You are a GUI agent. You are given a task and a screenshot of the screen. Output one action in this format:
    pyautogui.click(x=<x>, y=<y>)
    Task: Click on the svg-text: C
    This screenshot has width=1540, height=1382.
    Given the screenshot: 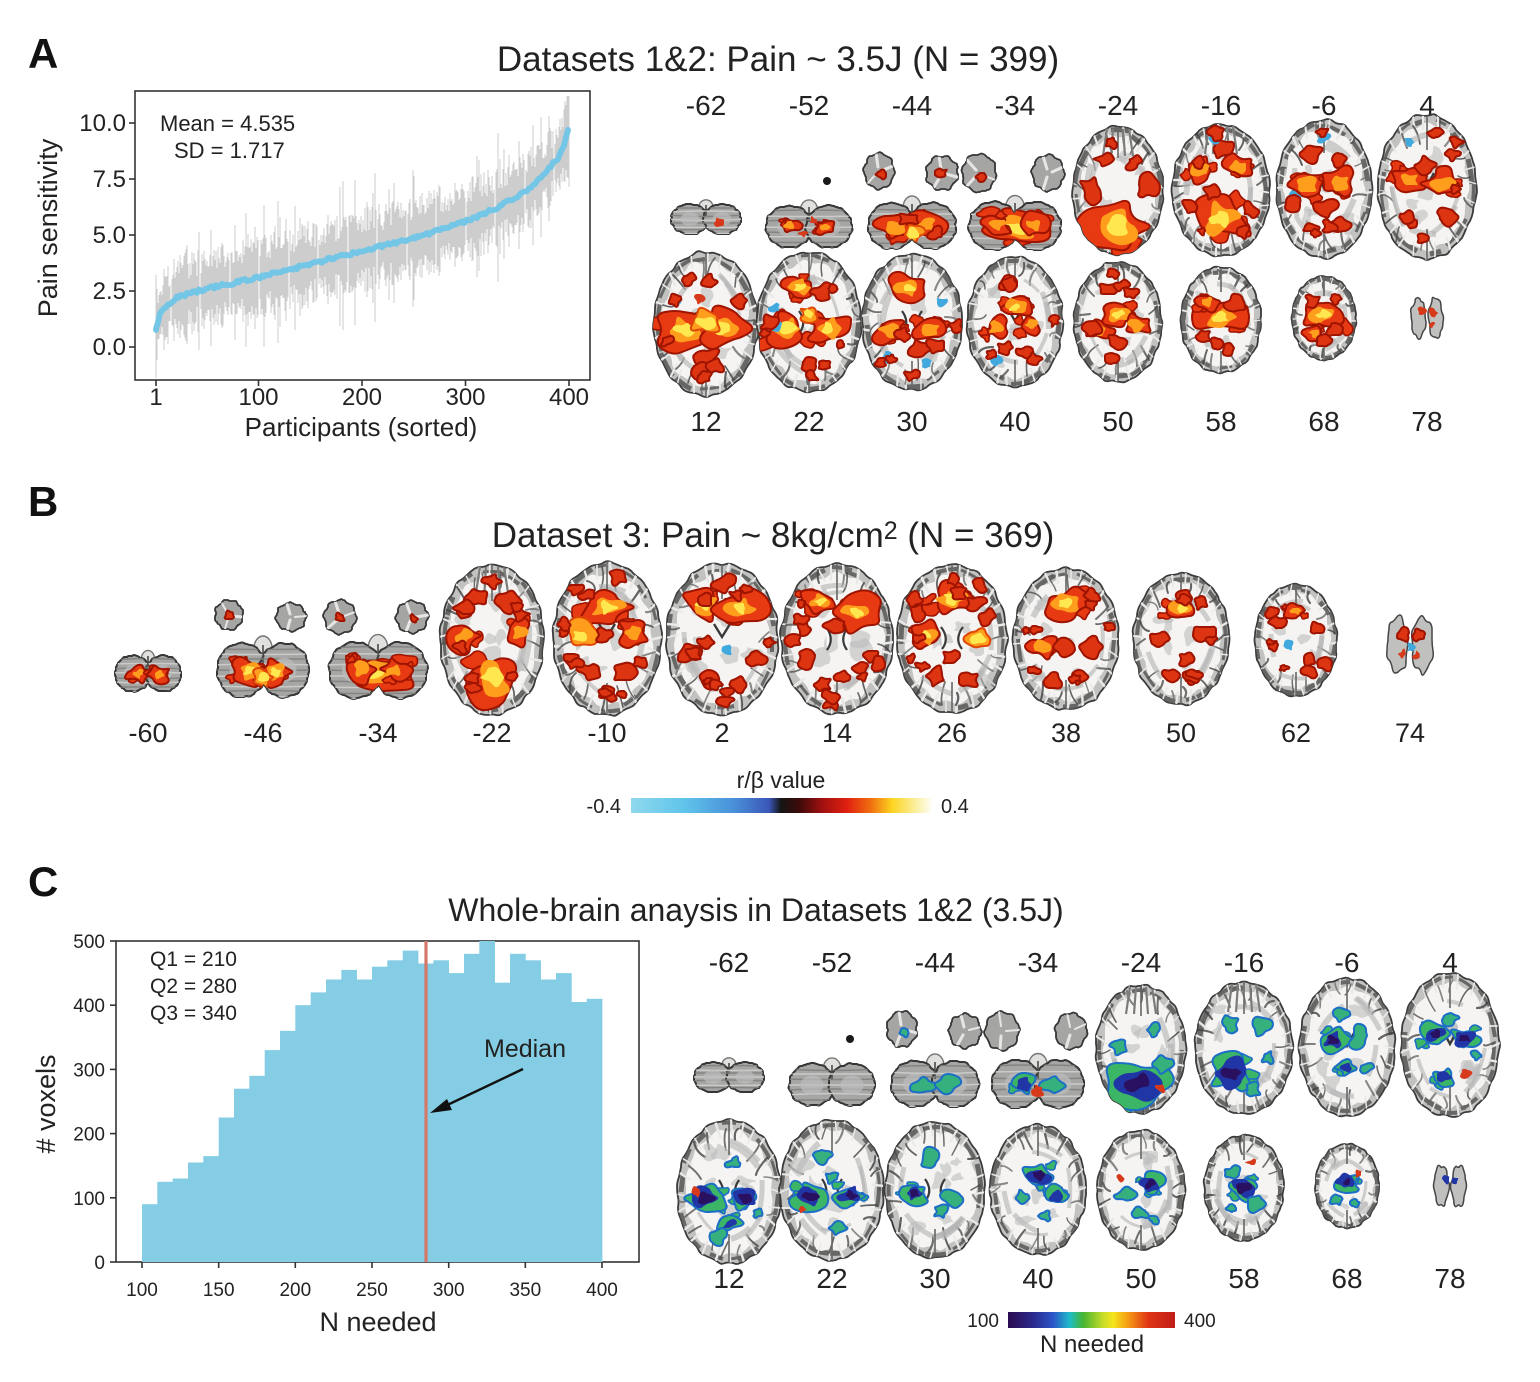 What is the action you would take?
    pyautogui.click(x=43, y=881)
    